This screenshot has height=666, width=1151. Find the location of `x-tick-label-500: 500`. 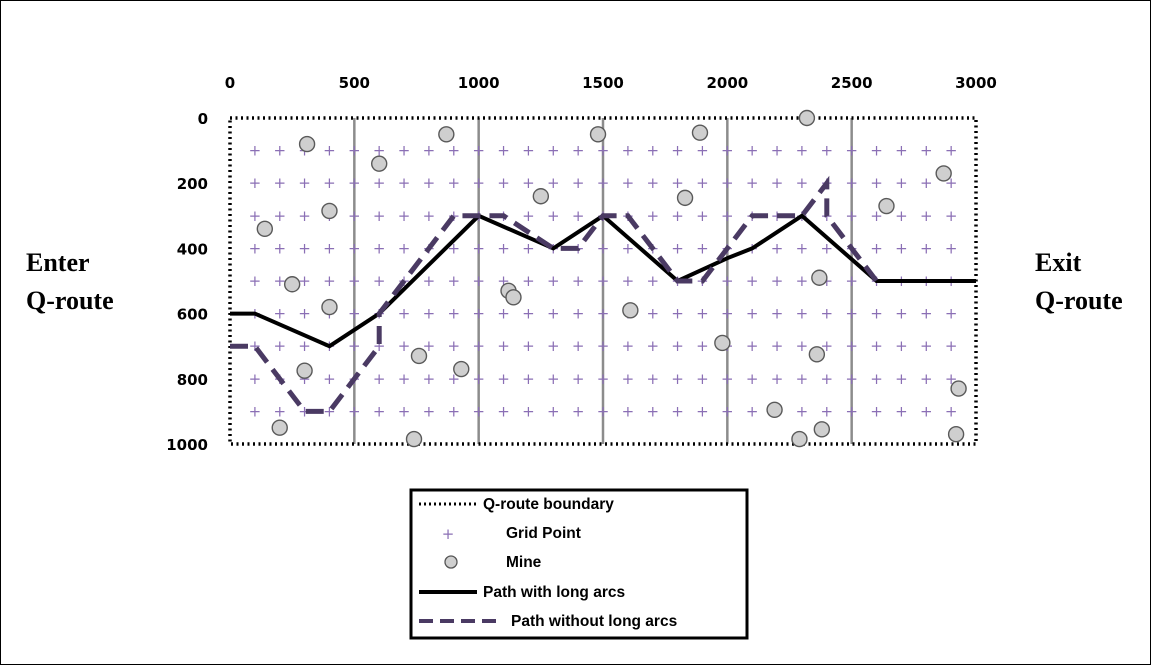

x-tick-label-500: 500 is located at coordinates (354, 83).